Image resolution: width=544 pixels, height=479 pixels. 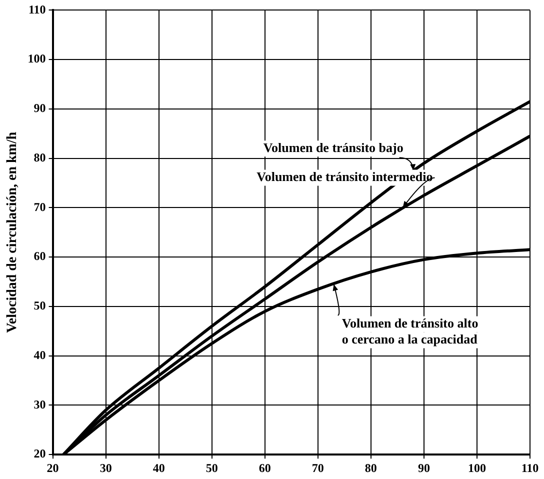 What do you see at coordinates (37, 59) in the screenshot?
I see `y-tick-label: 100` at bounding box center [37, 59].